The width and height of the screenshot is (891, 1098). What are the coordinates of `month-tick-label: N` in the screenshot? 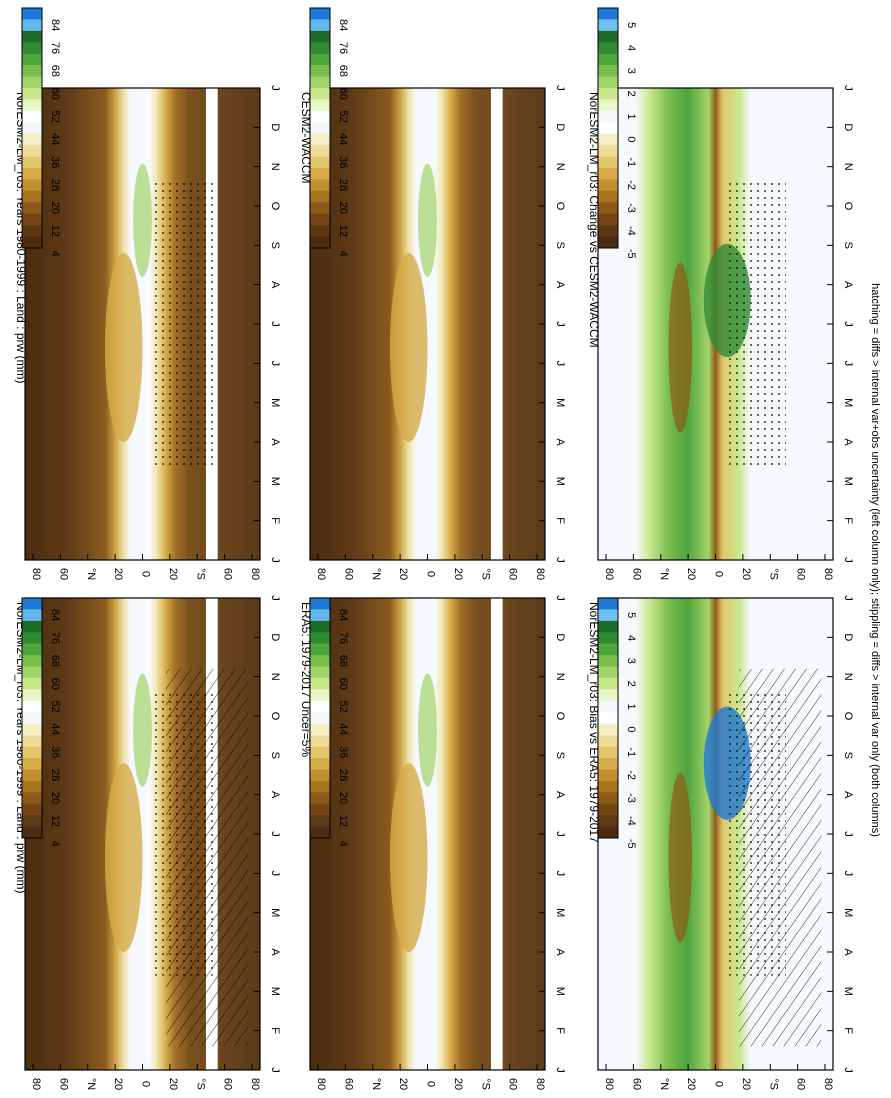 It's located at (560, 167).